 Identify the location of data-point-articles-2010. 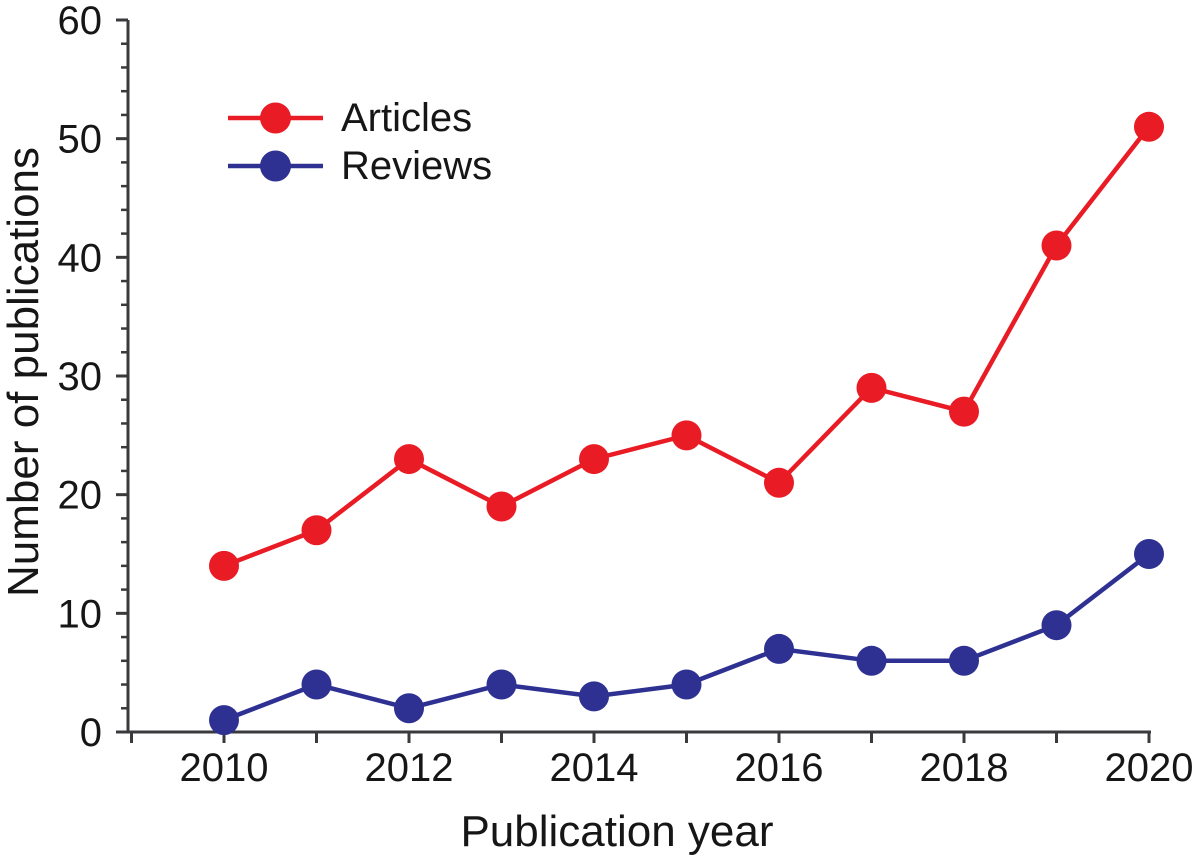
(224, 565).